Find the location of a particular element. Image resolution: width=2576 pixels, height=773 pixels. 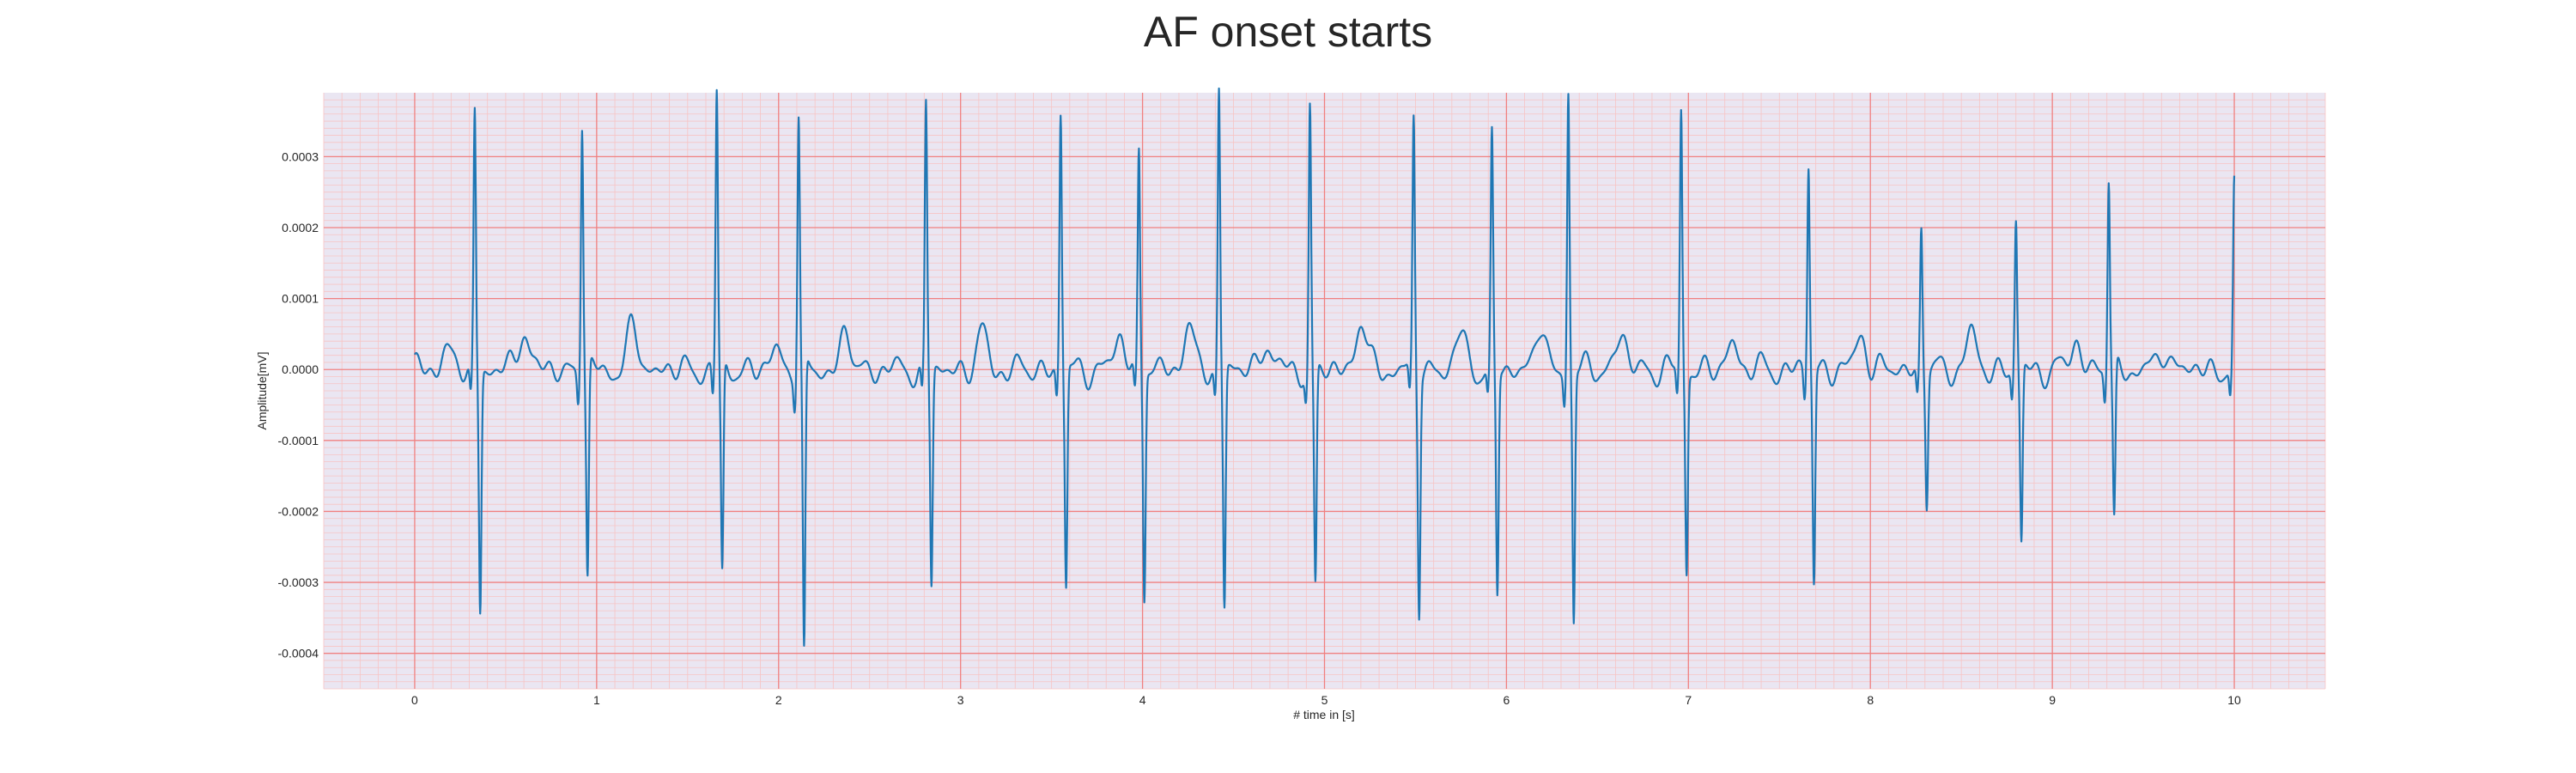

y-tick-label: 0.0002 is located at coordinates (301, 227).